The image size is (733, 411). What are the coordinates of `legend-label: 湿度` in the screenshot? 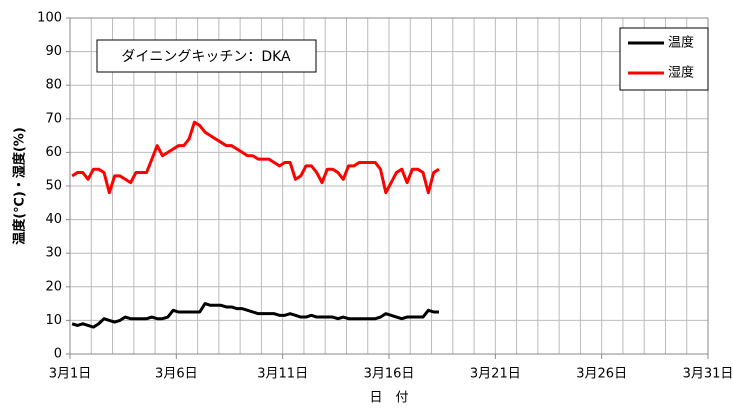 It's located at (681, 73).